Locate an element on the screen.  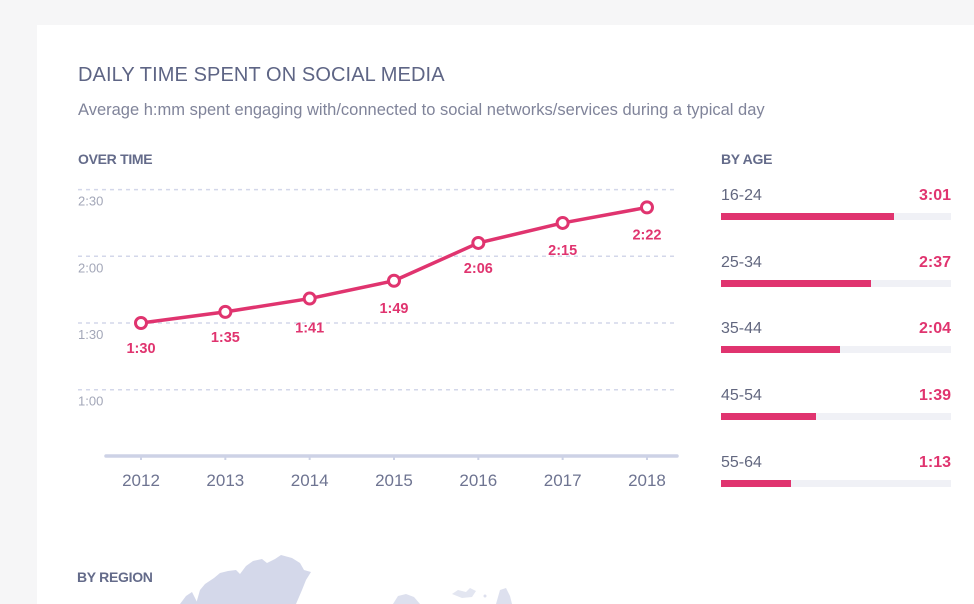
age-value: 2:04 is located at coordinates (934, 329).